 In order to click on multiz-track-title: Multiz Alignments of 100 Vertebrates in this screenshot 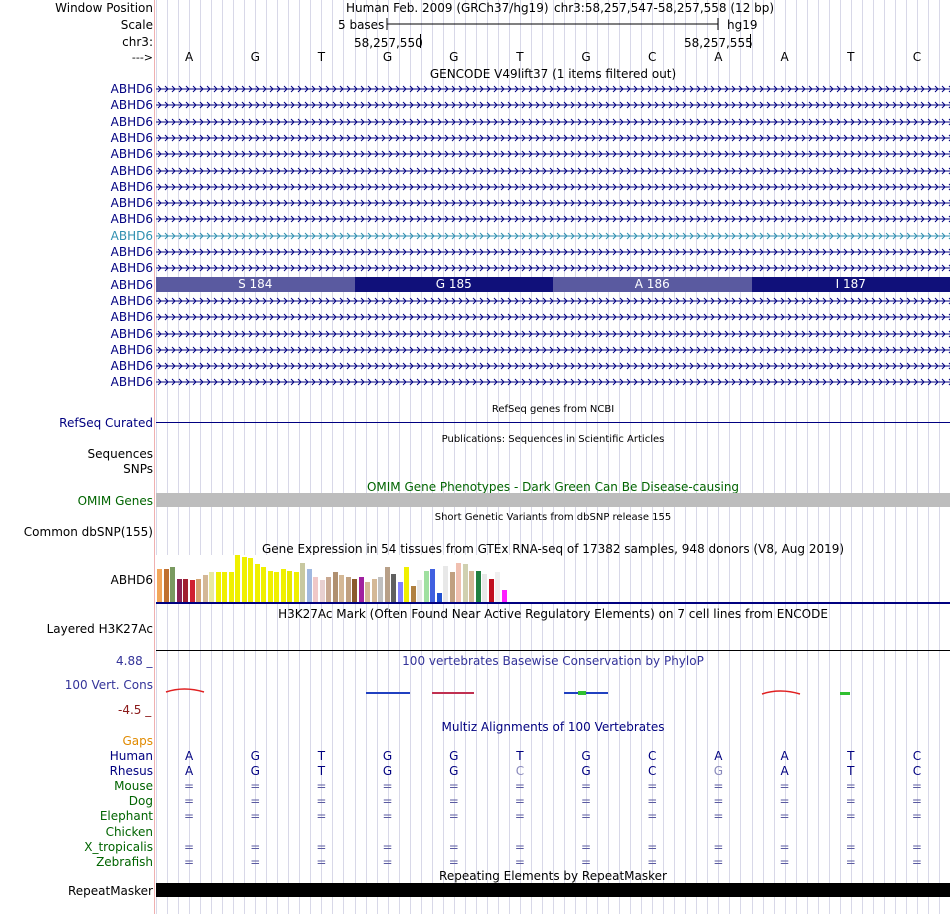, I will do `click(553, 727)`.